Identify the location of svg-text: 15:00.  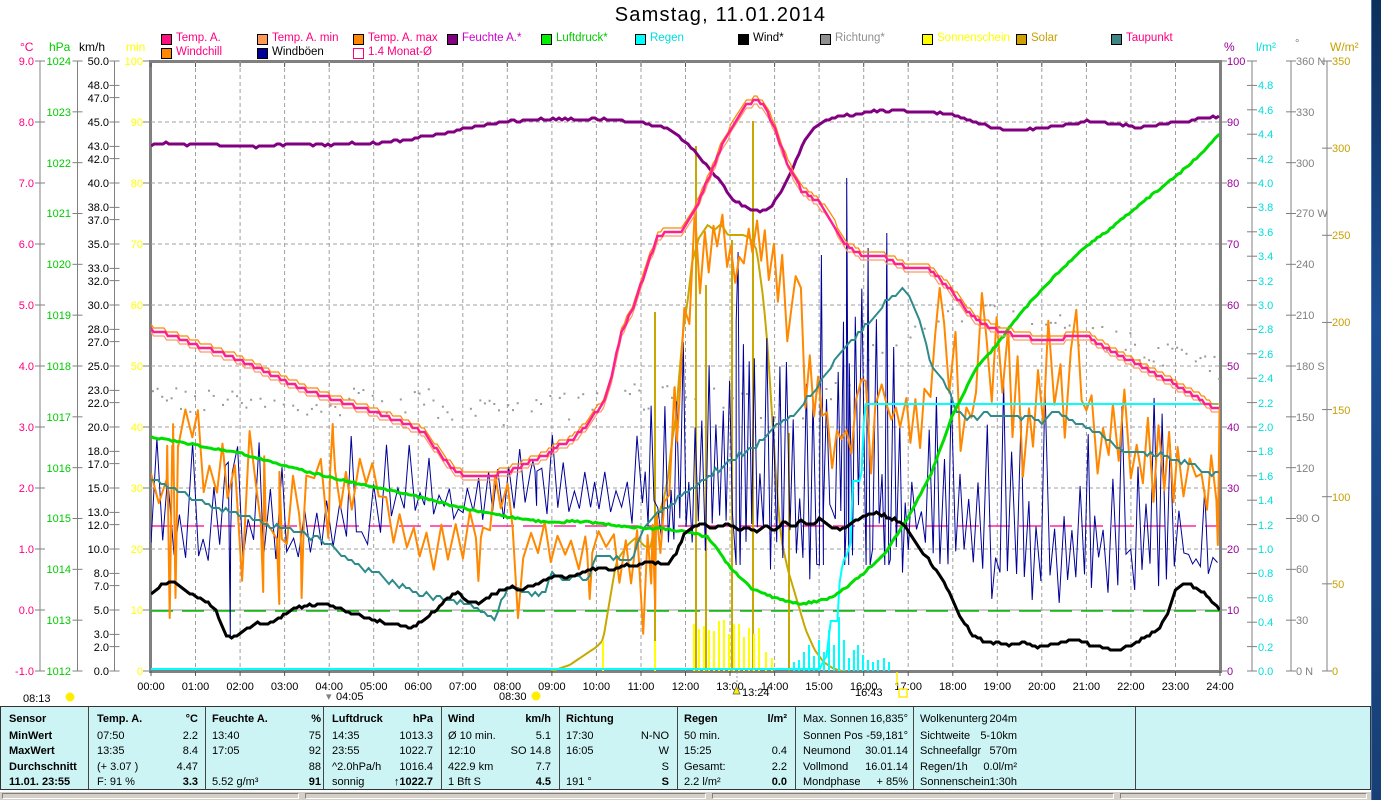
(819, 687).